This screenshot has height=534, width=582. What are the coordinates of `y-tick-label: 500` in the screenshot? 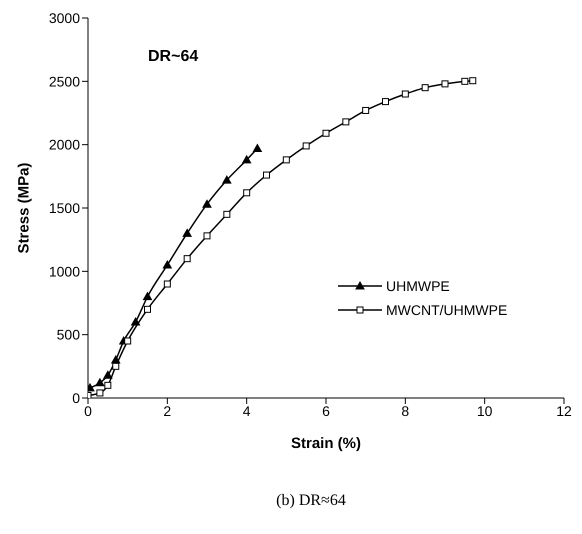 It's located at (68, 334).